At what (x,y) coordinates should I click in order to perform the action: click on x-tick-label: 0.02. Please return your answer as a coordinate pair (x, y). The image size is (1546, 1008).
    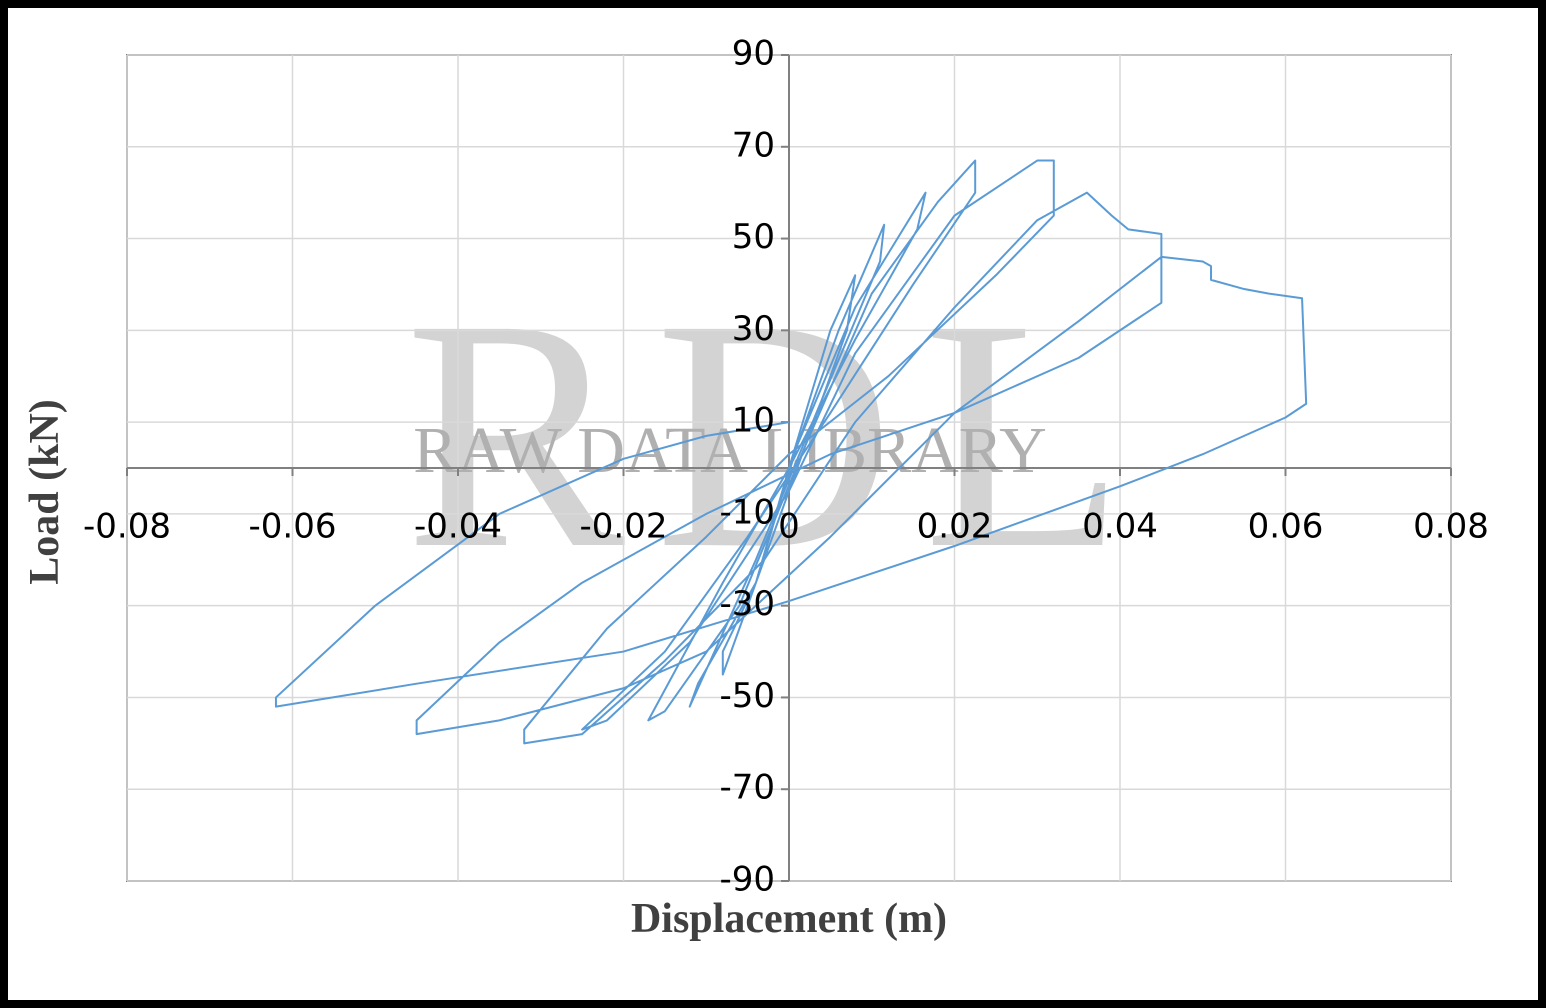
    Looking at the image, I should click on (955, 527).